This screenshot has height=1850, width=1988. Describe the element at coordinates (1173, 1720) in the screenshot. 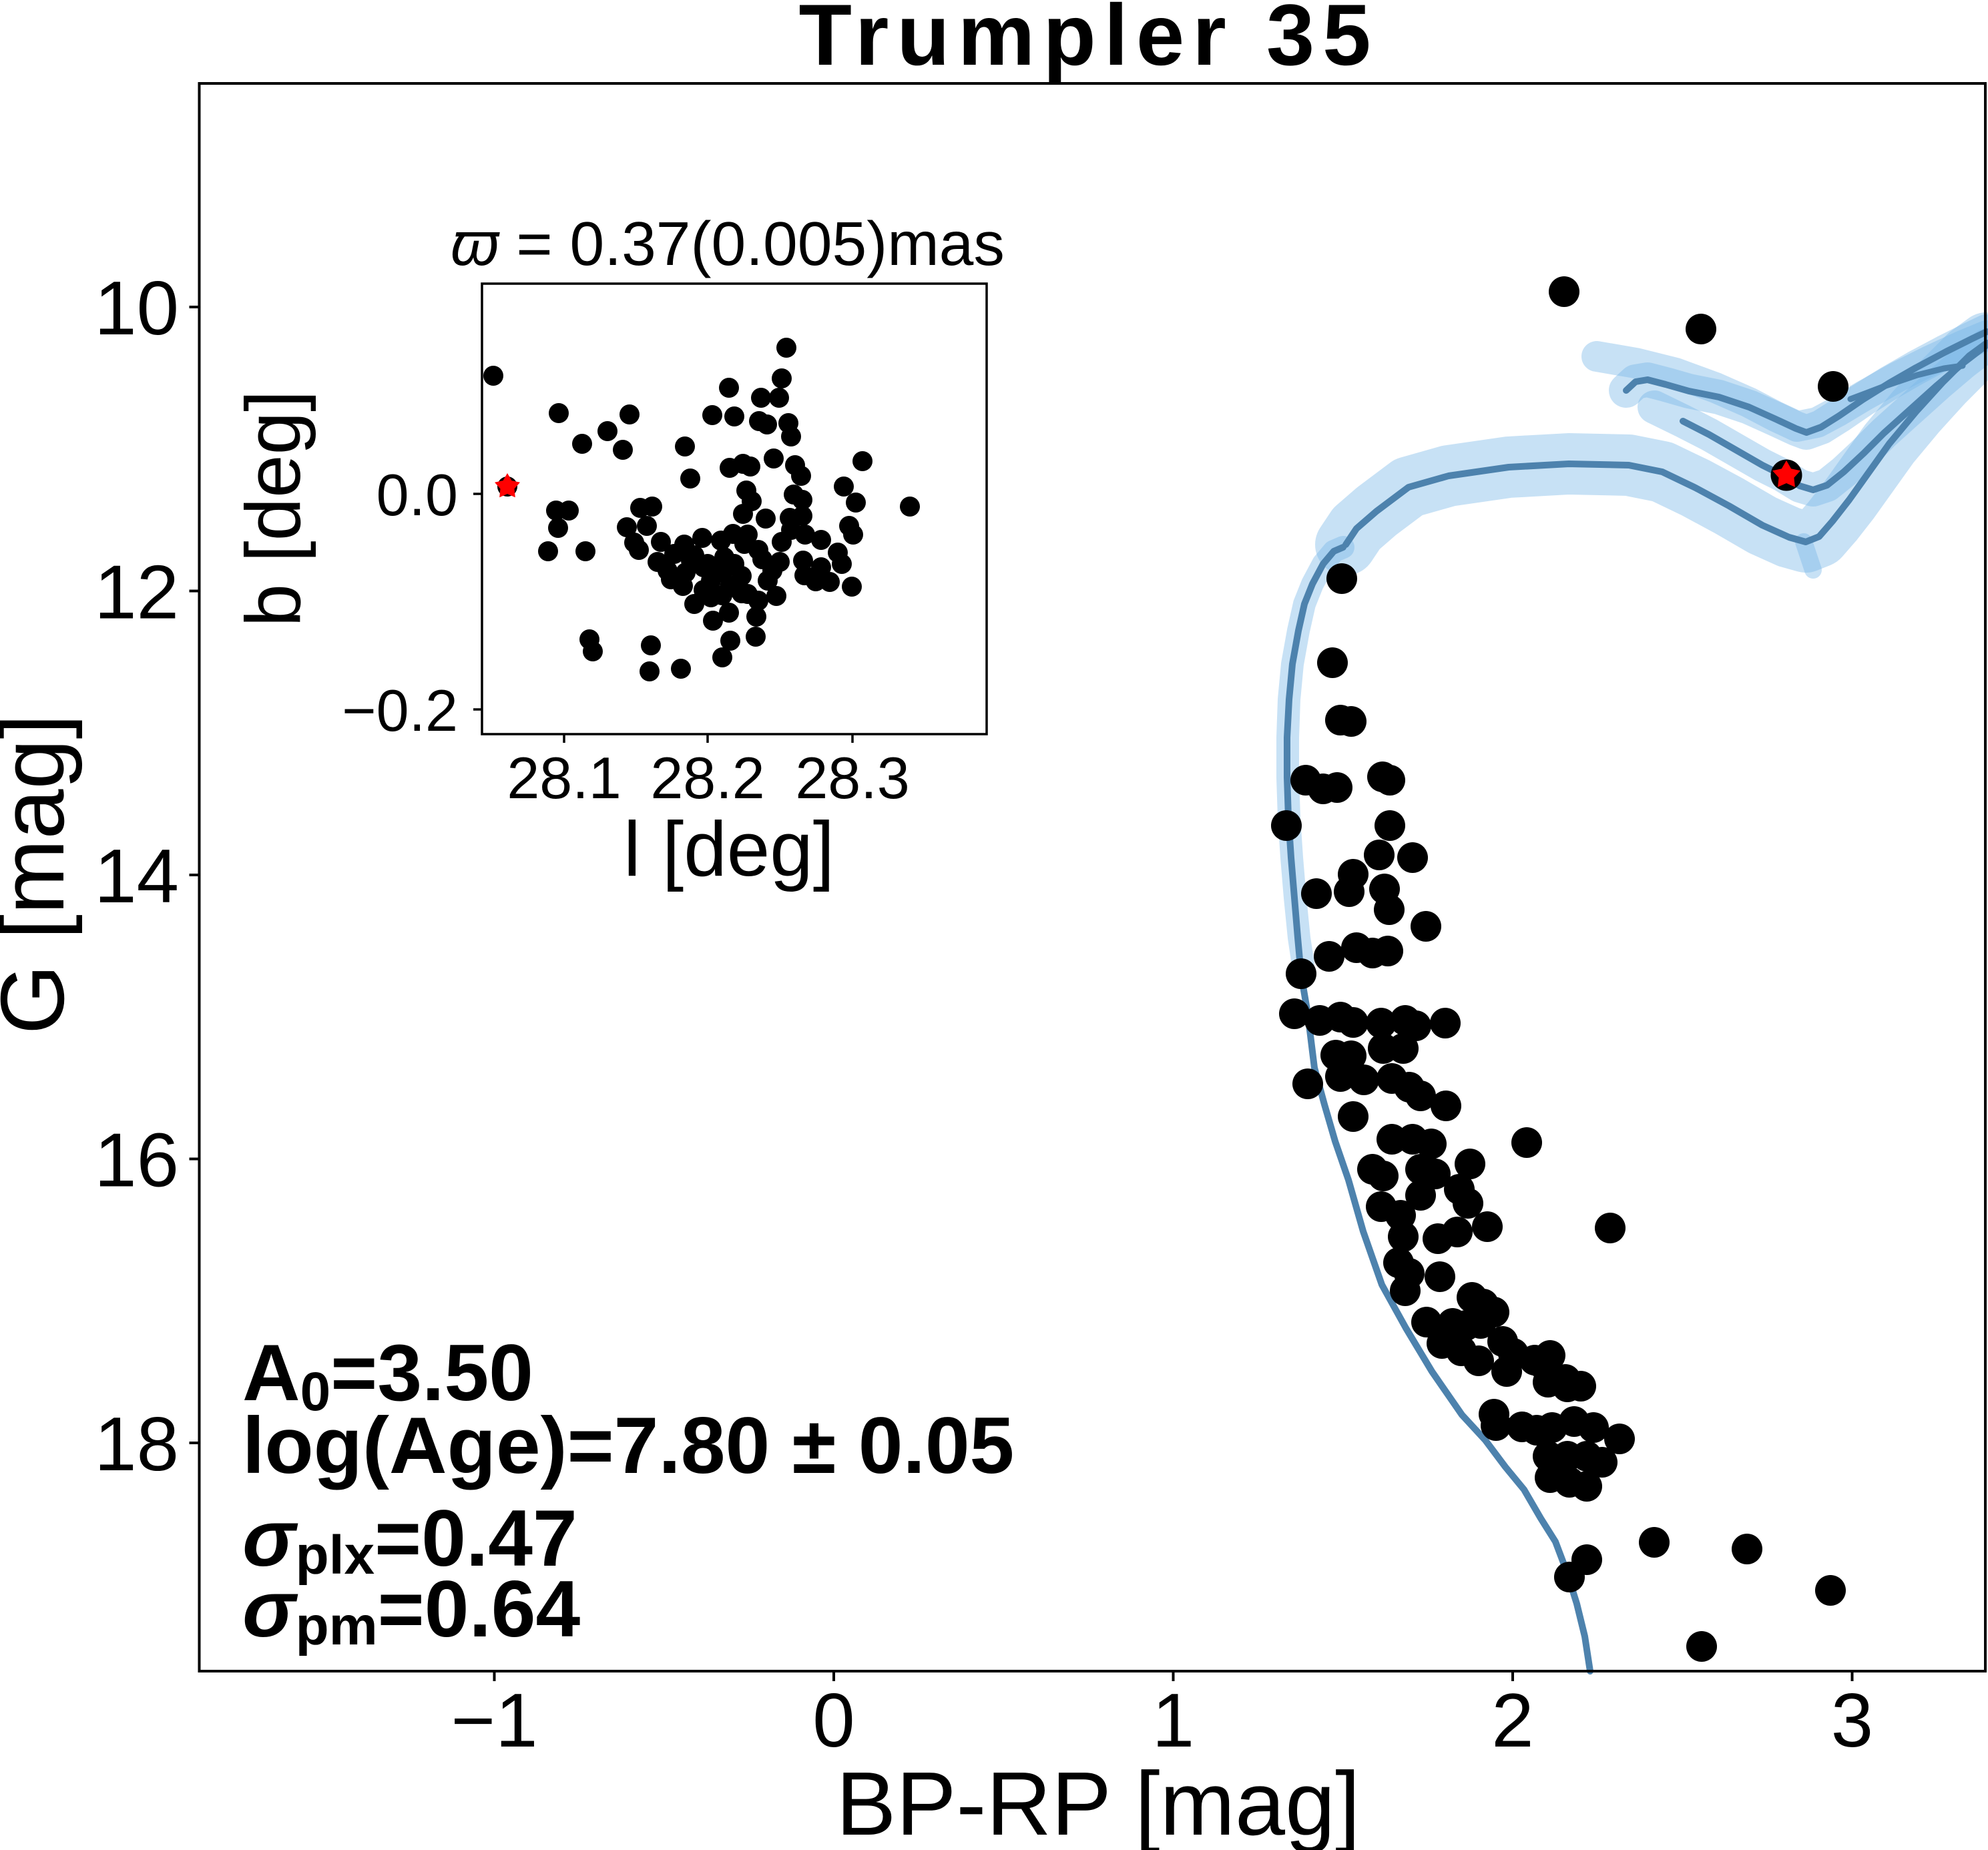

I see `svg-text: 1` at that location.